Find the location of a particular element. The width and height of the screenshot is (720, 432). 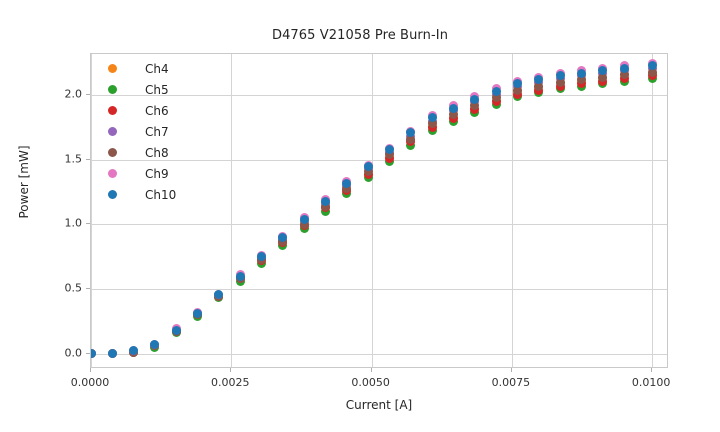

legend-label: Ch10 is located at coordinates (161, 194).